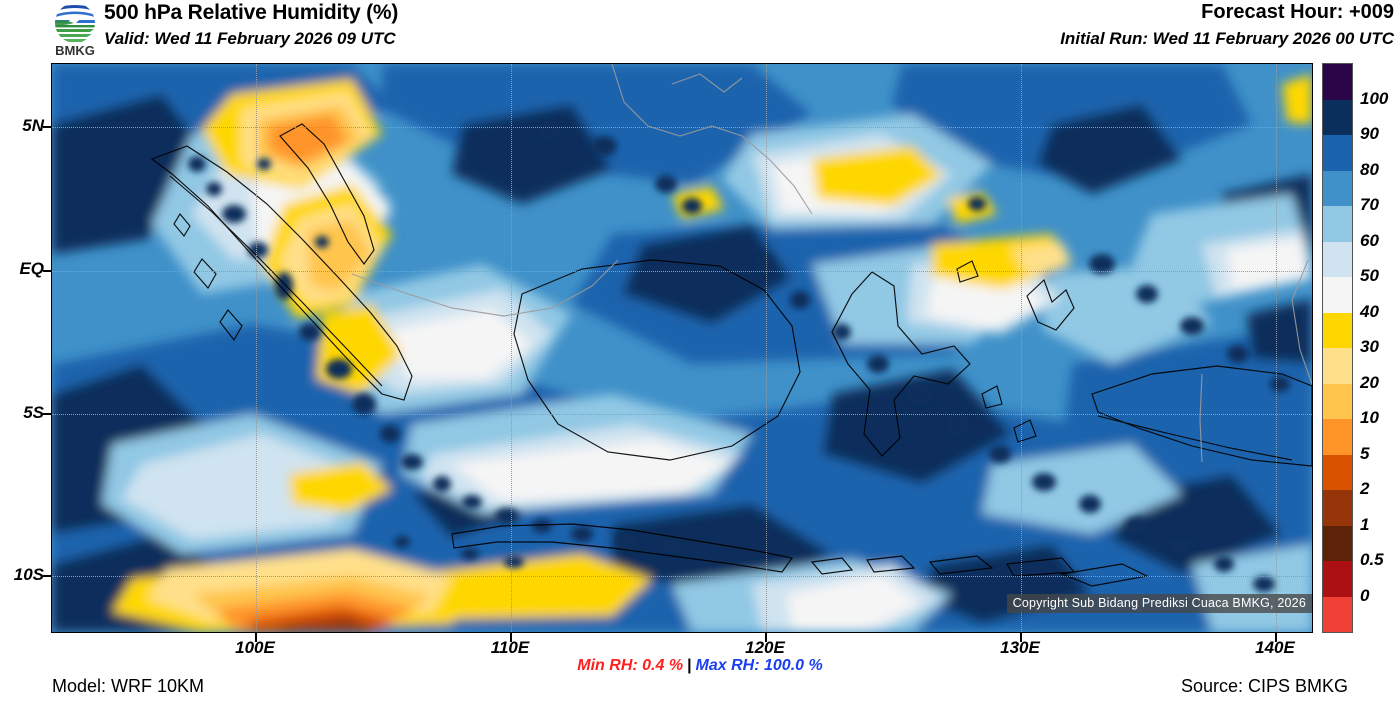  I want to click on colorbar-tick-0: 0, so click(1365, 595).